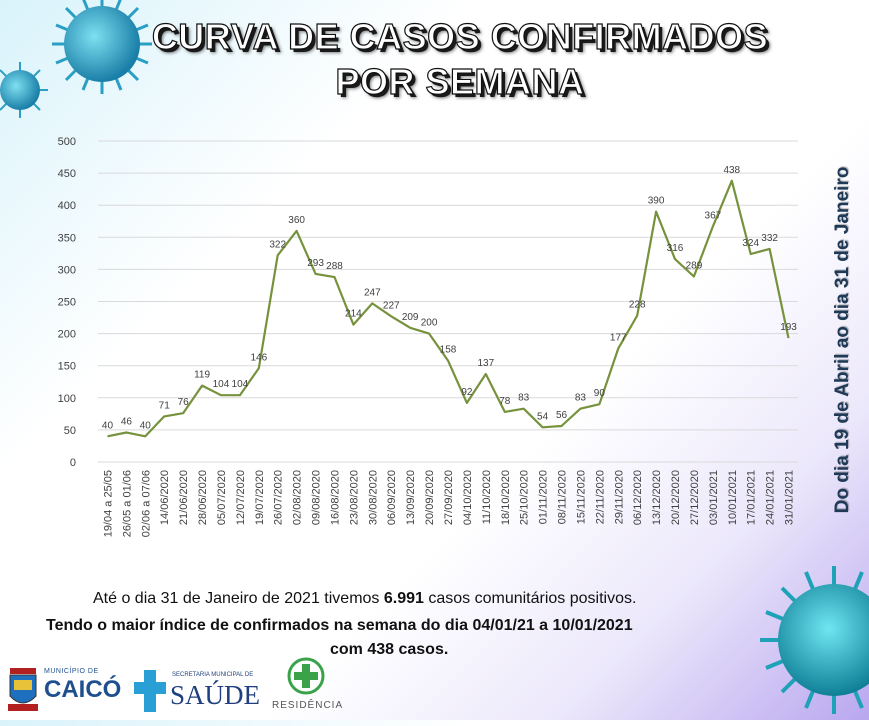 This screenshot has height=726, width=869. I want to click on y-tick-label: 450, so click(67, 174).